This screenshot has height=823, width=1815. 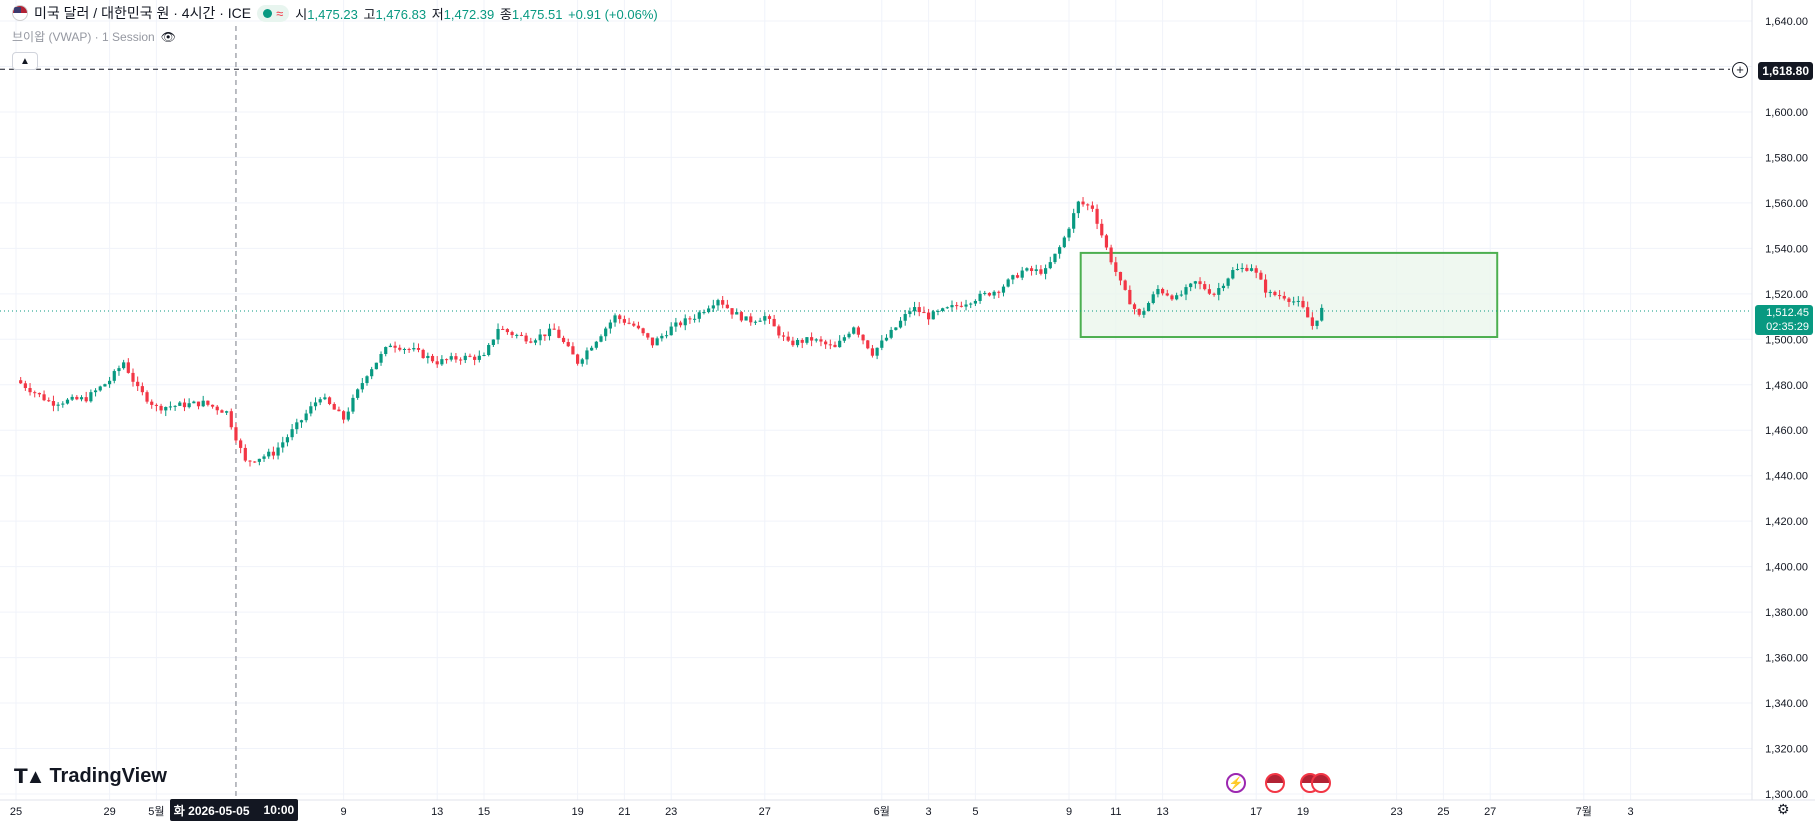 What do you see at coordinates (273, 13) in the screenshot?
I see `market-status: ≈` at bounding box center [273, 13].